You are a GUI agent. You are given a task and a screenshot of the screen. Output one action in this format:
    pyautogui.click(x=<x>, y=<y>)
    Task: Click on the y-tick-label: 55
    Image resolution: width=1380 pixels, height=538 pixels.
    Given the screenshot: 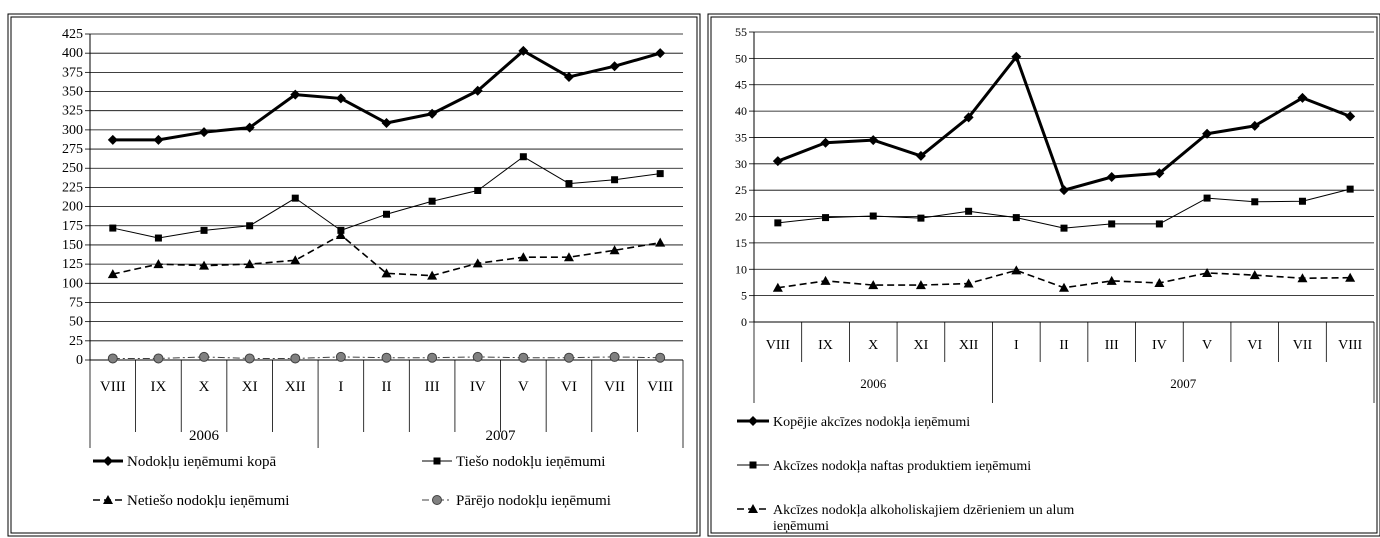 What is the action you would take?
    pyautogui.click(x=741, y=32)
    